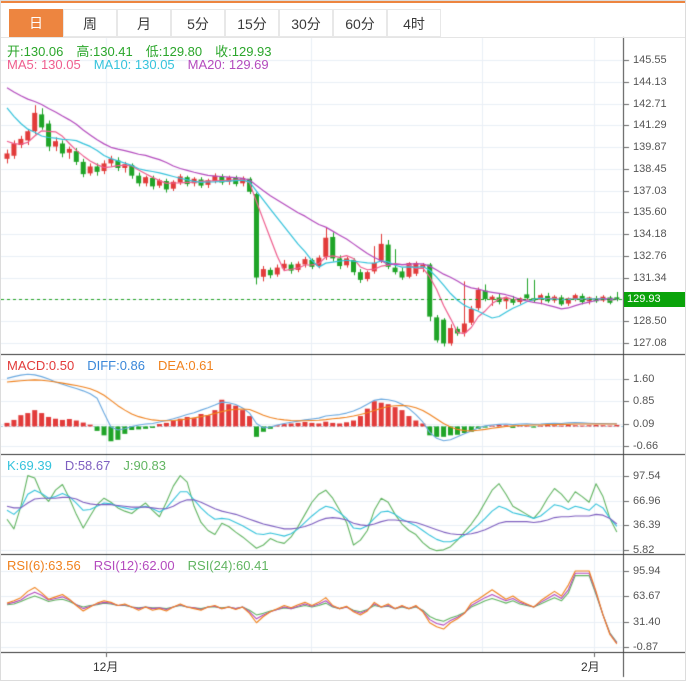  Describe the element at coordinates (647, 476) in the screenshot. I see `y-axis-tick-label: 97.54` at that location.